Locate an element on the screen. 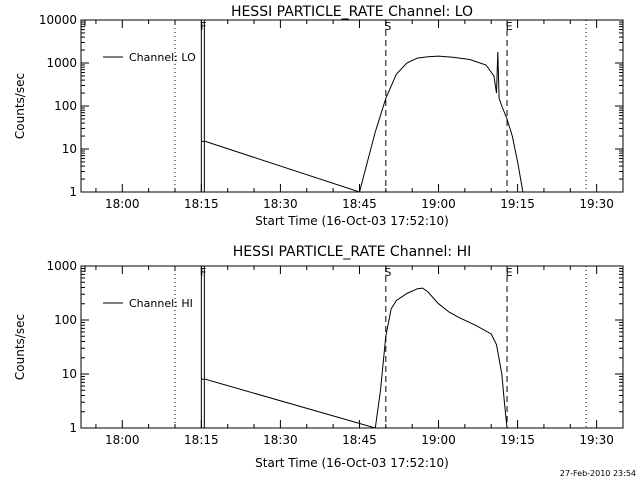  y-tick-label: 10000 is located at coordinates (58, 20).